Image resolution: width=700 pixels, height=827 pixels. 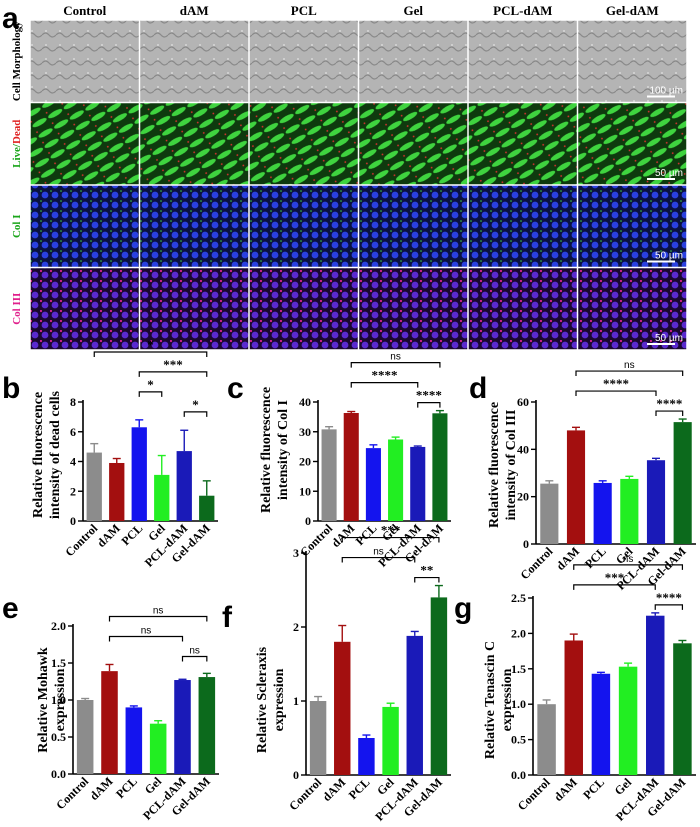 I want to click on row-label: Col III, so click(x=17, y=309).